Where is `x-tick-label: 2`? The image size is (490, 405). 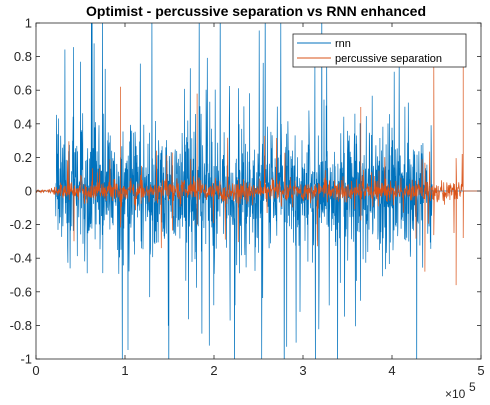
x-tick-label: 2 is located at coordinates (213, 370).